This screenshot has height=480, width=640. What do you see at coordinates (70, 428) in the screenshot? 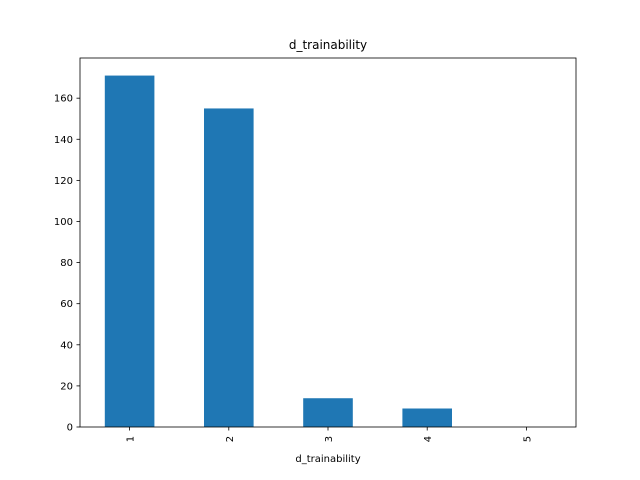
I see `y-tick-label-0: 0` at bounding box center [70, 428].